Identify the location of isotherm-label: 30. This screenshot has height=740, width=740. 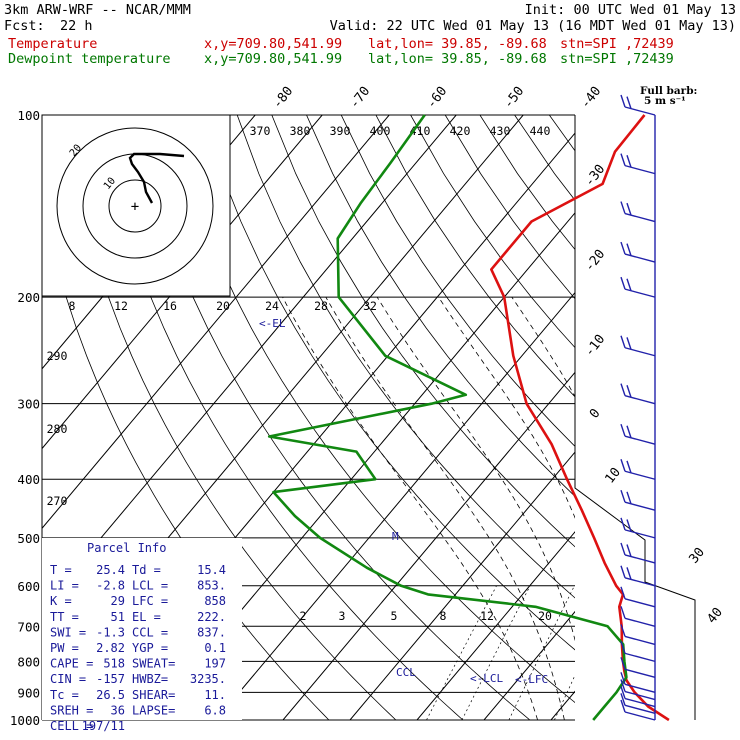
(697, 556).